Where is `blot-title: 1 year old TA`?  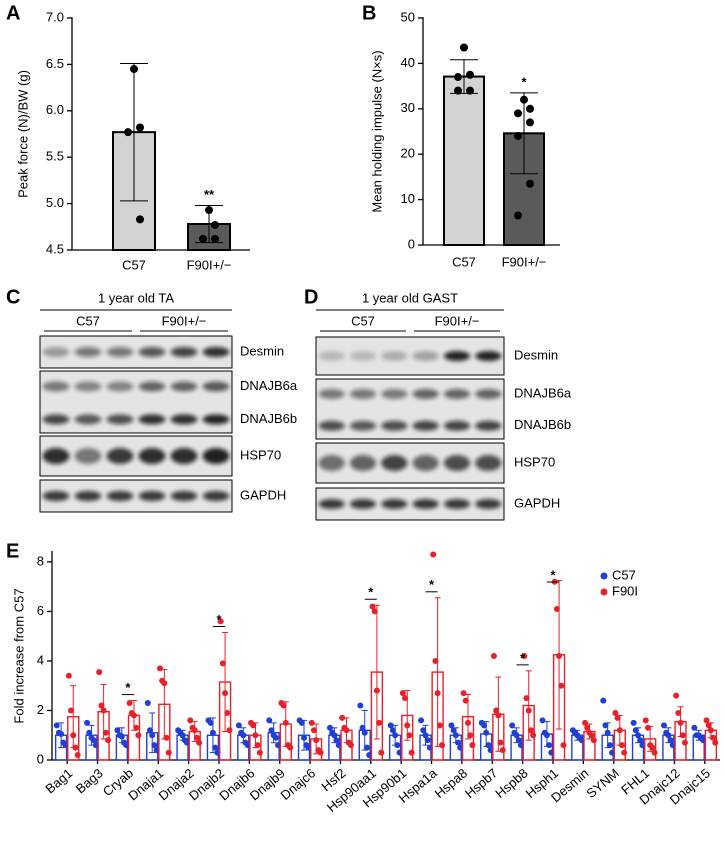 blot-title: 1 year old TA is located at coordinates (136, 297).